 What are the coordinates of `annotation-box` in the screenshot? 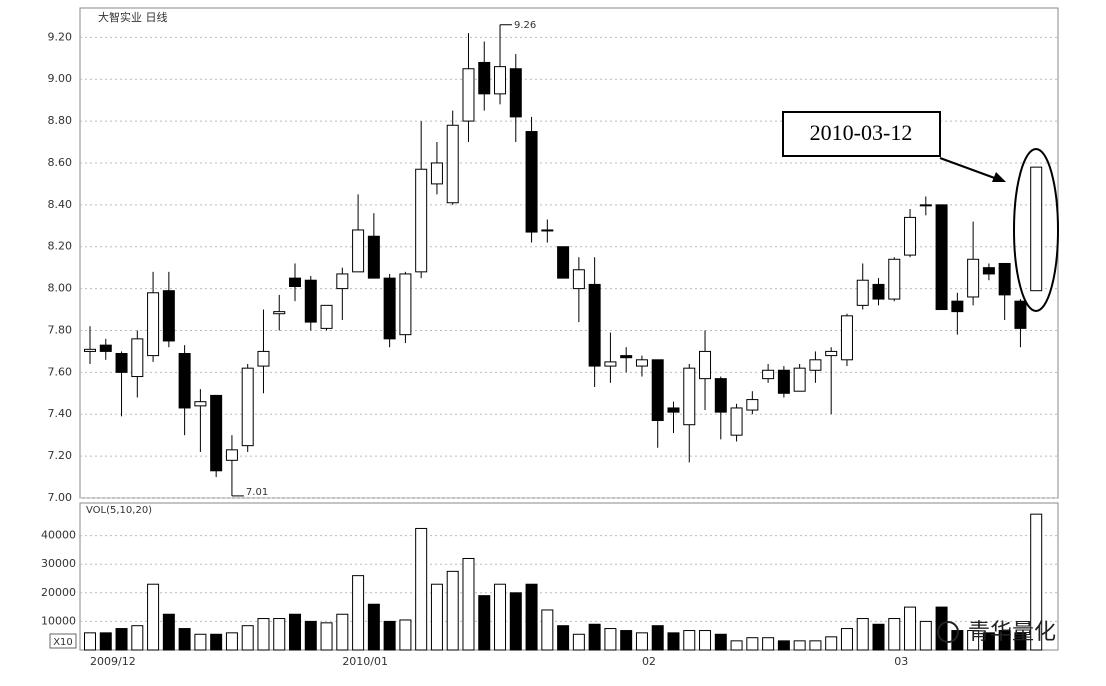 It's located at (861, 134).